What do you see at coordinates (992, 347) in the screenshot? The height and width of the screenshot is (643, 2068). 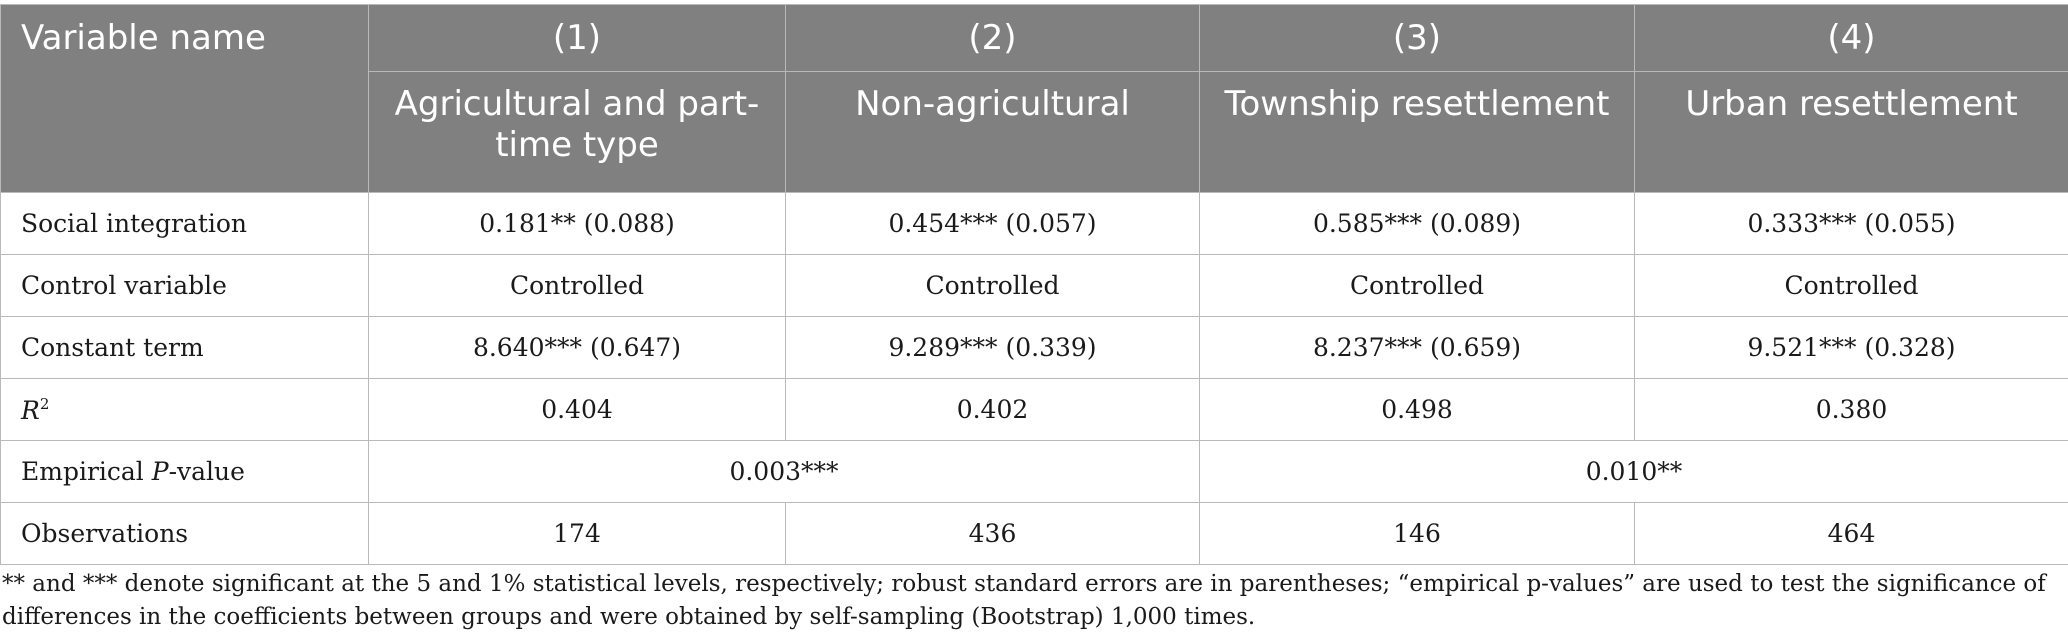 I see `cell-constant-term-2: 9.289*** (0.339)` at bounding box center [992, 347].